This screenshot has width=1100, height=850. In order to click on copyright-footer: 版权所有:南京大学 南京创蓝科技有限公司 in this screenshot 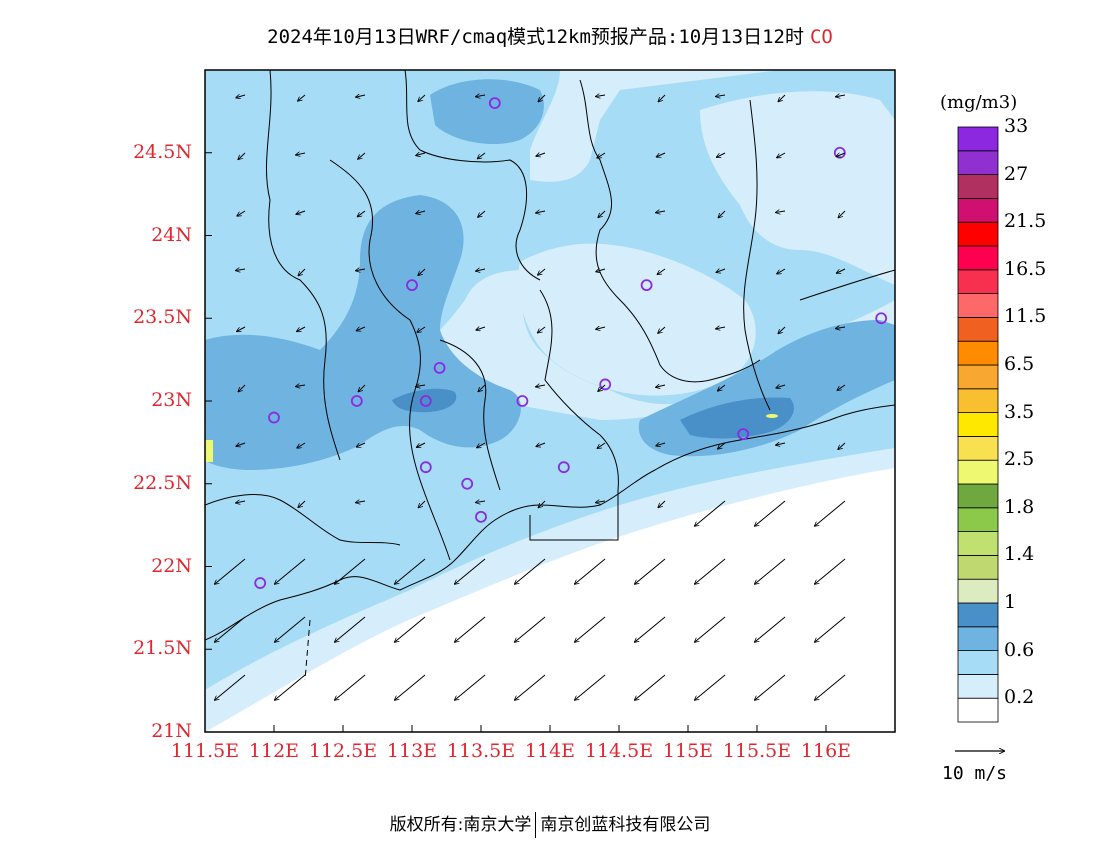, I will do `click(550, 824)`.